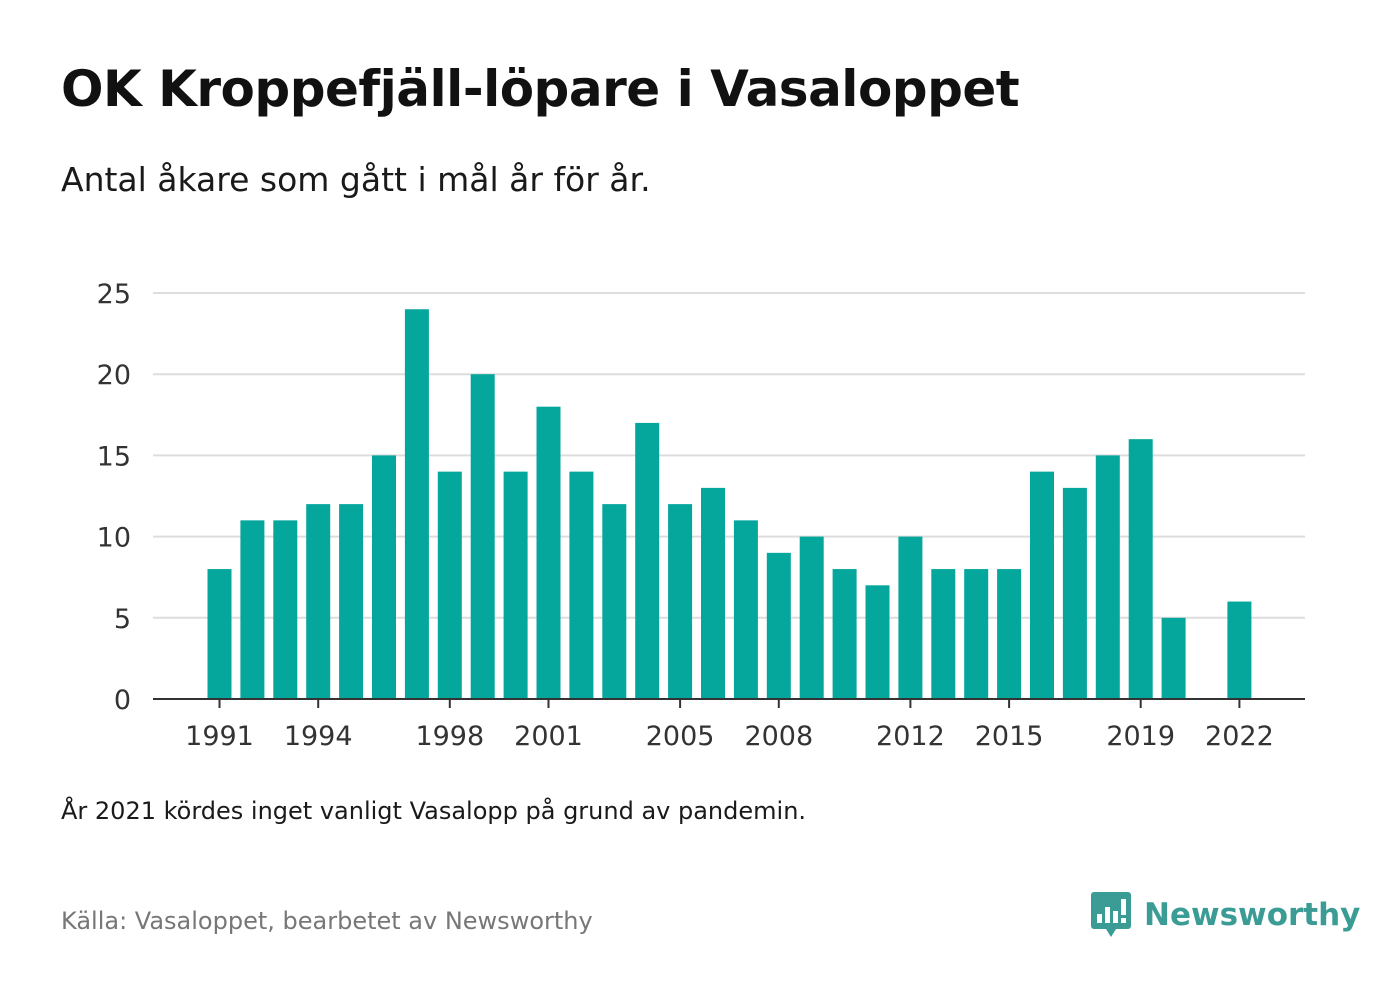 This screenshot has width=1400, height=1000. Describe the element at coordinates (1009, 634) in the screenshot. I see `bar-2015` at that location.